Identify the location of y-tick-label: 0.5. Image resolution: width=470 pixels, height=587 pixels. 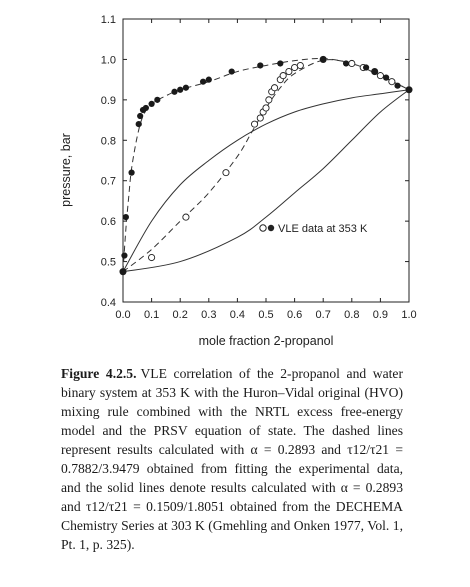
(108, 263).